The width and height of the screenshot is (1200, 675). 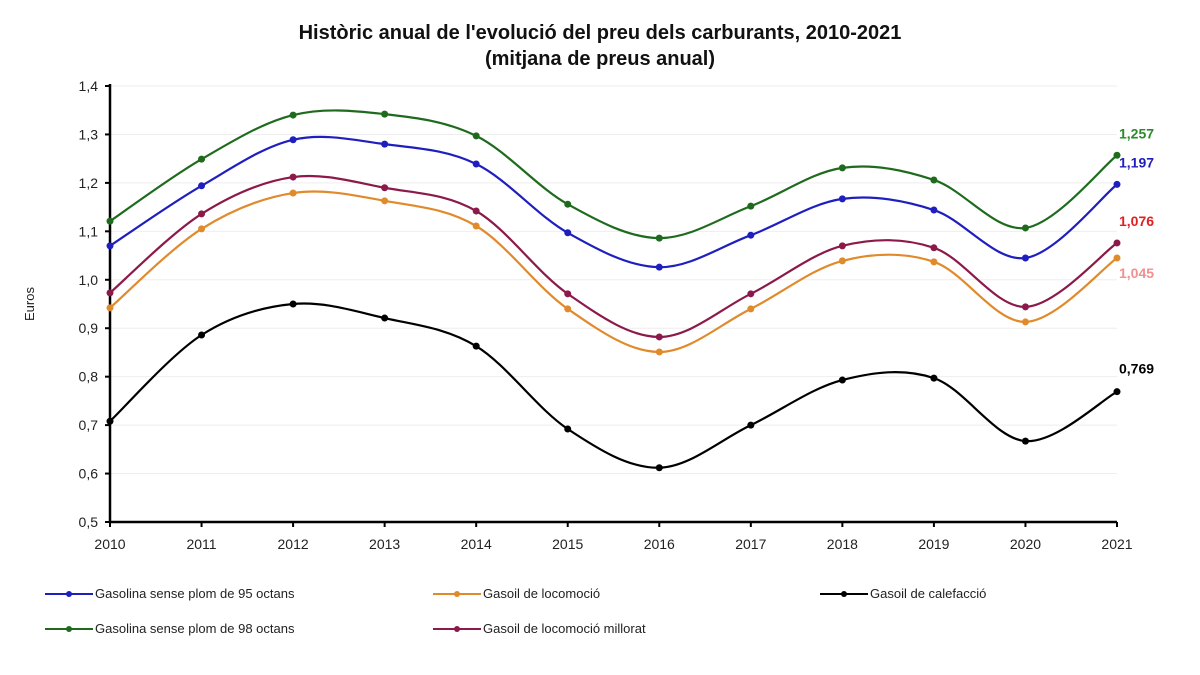 I want to click on legend-item-calefaccio: Gasoil de calefacció, so click(x=903, y=593).